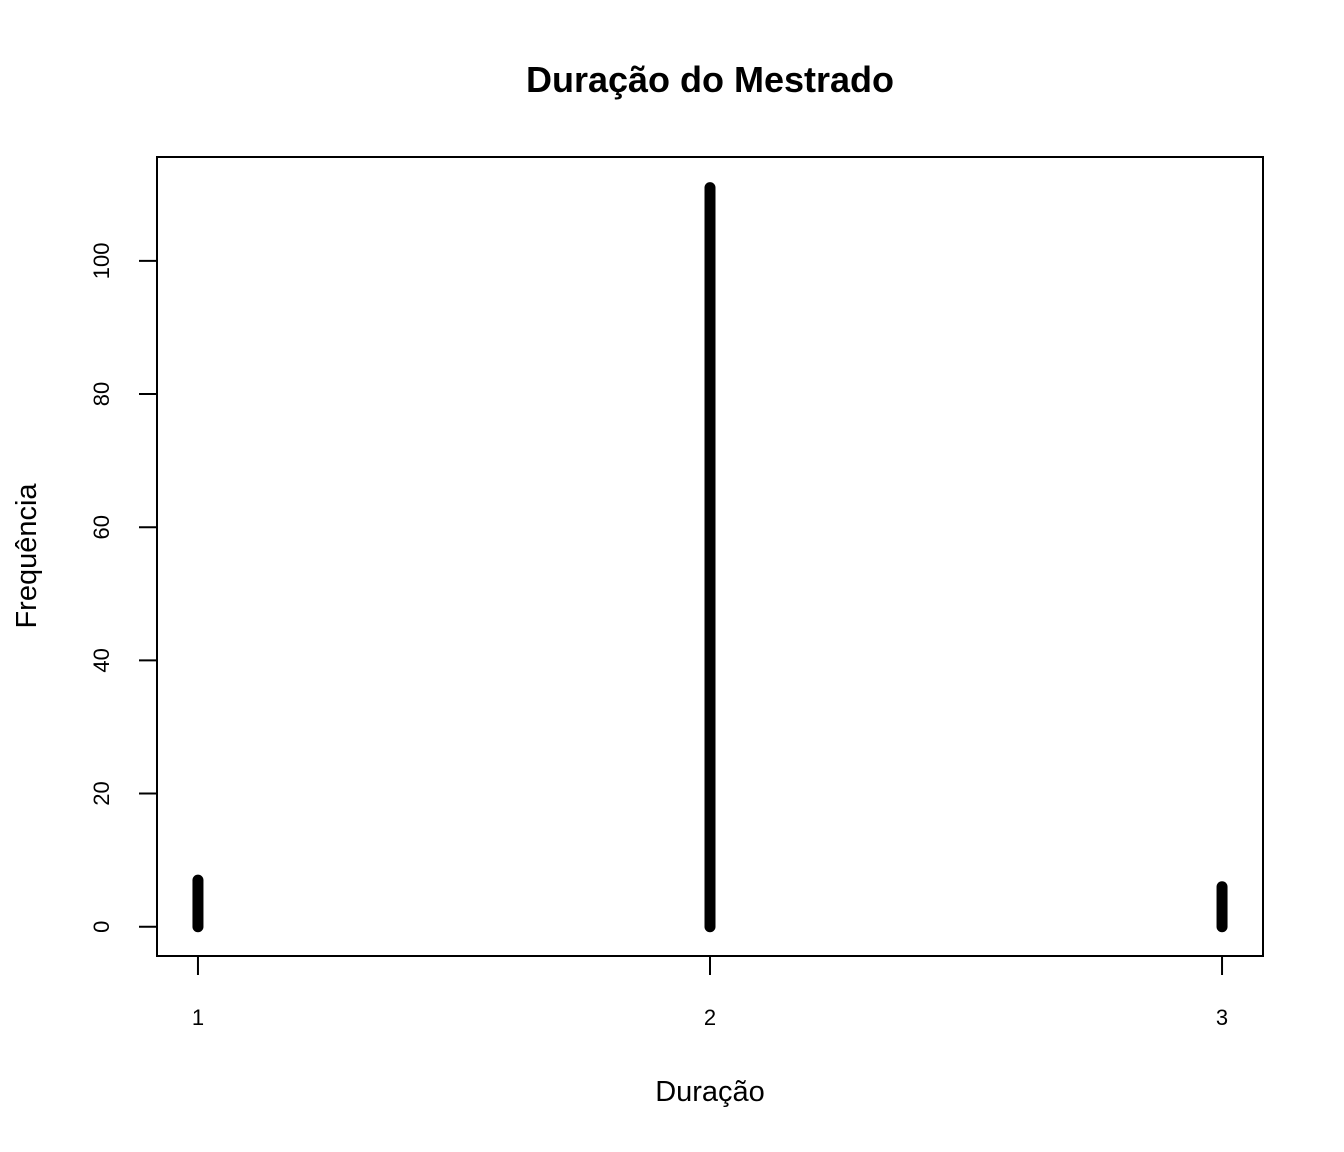 The height and width of the screenshot is (1152, 1344). I want to click on y-tick-label: 40, so click(101, 660).